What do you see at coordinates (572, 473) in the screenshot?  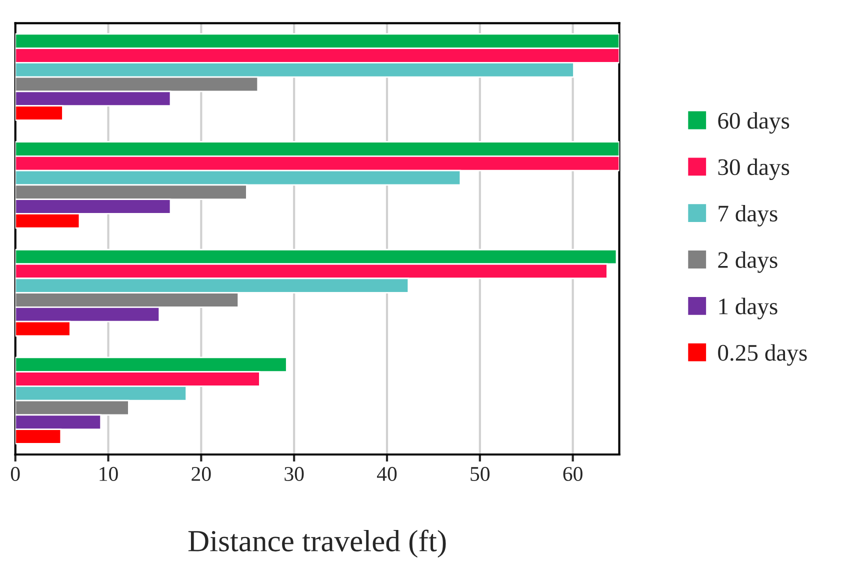 I see `x-tick-label: 60` at bounding box center [572, 473].